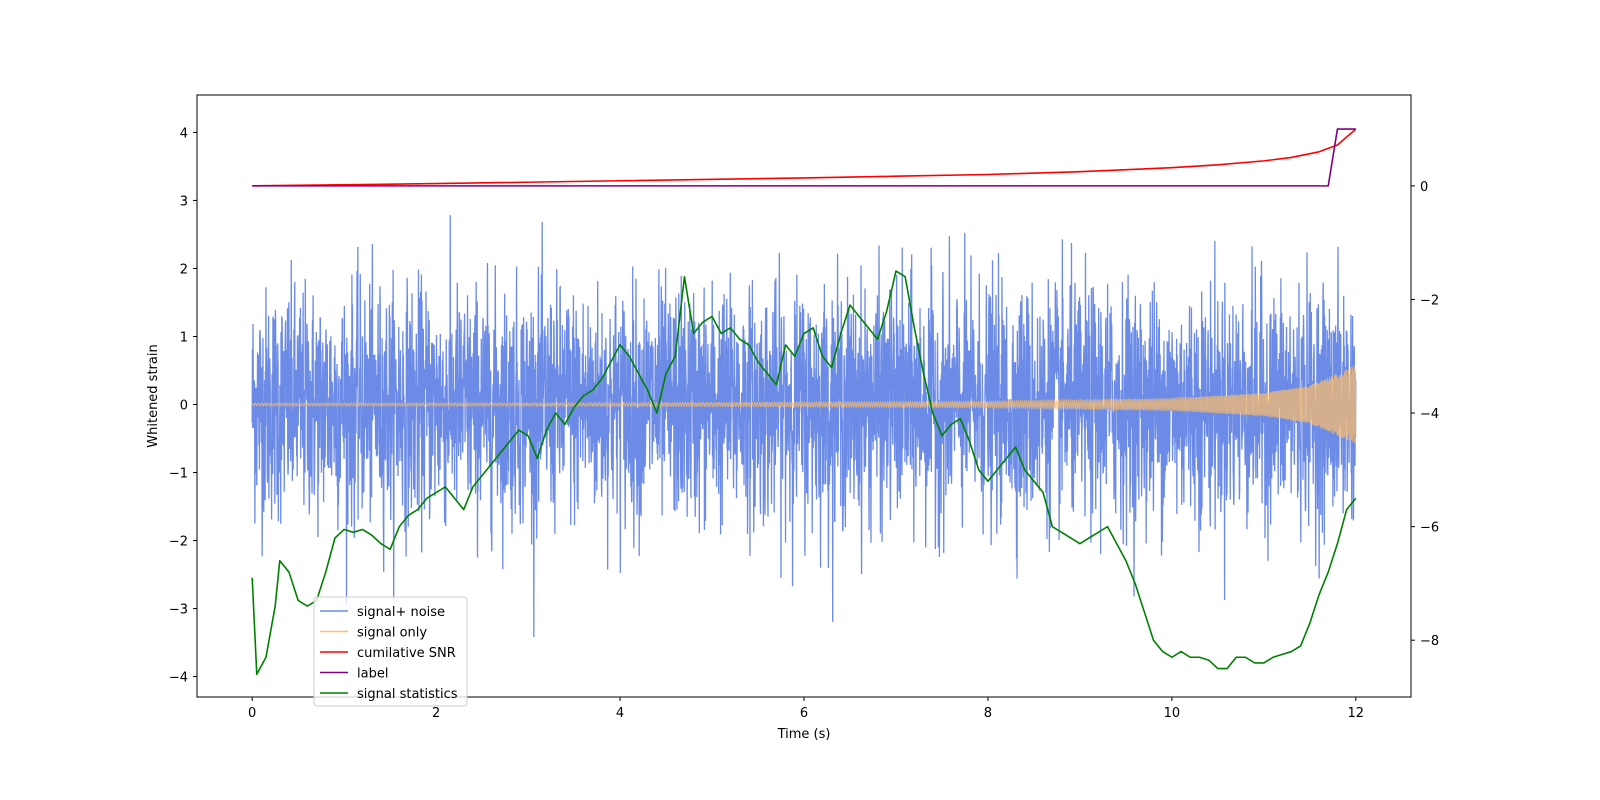 Image resolution: width=1600 pixels, height=800 pixels. I want to click on label-line, so click(804, 157).